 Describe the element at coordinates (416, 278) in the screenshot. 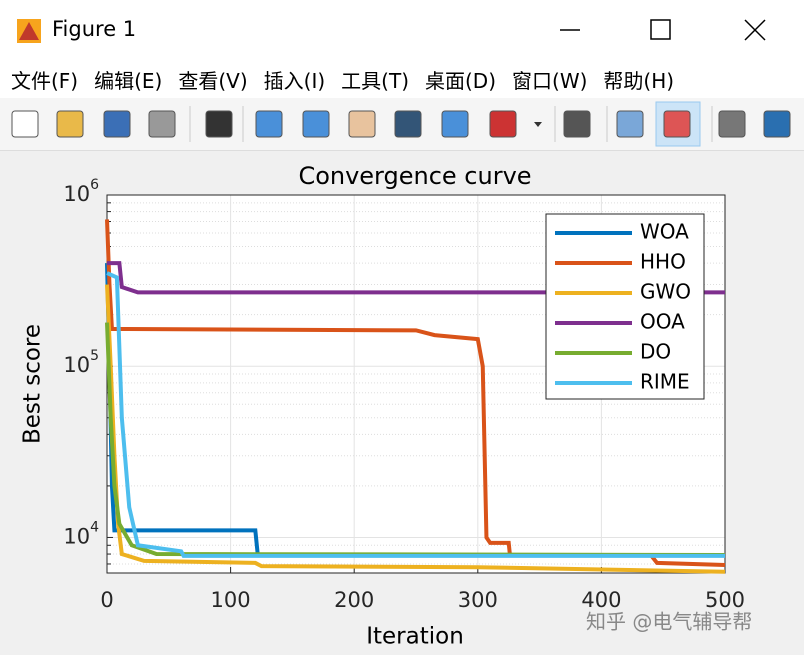

I see `series-line` at that location.